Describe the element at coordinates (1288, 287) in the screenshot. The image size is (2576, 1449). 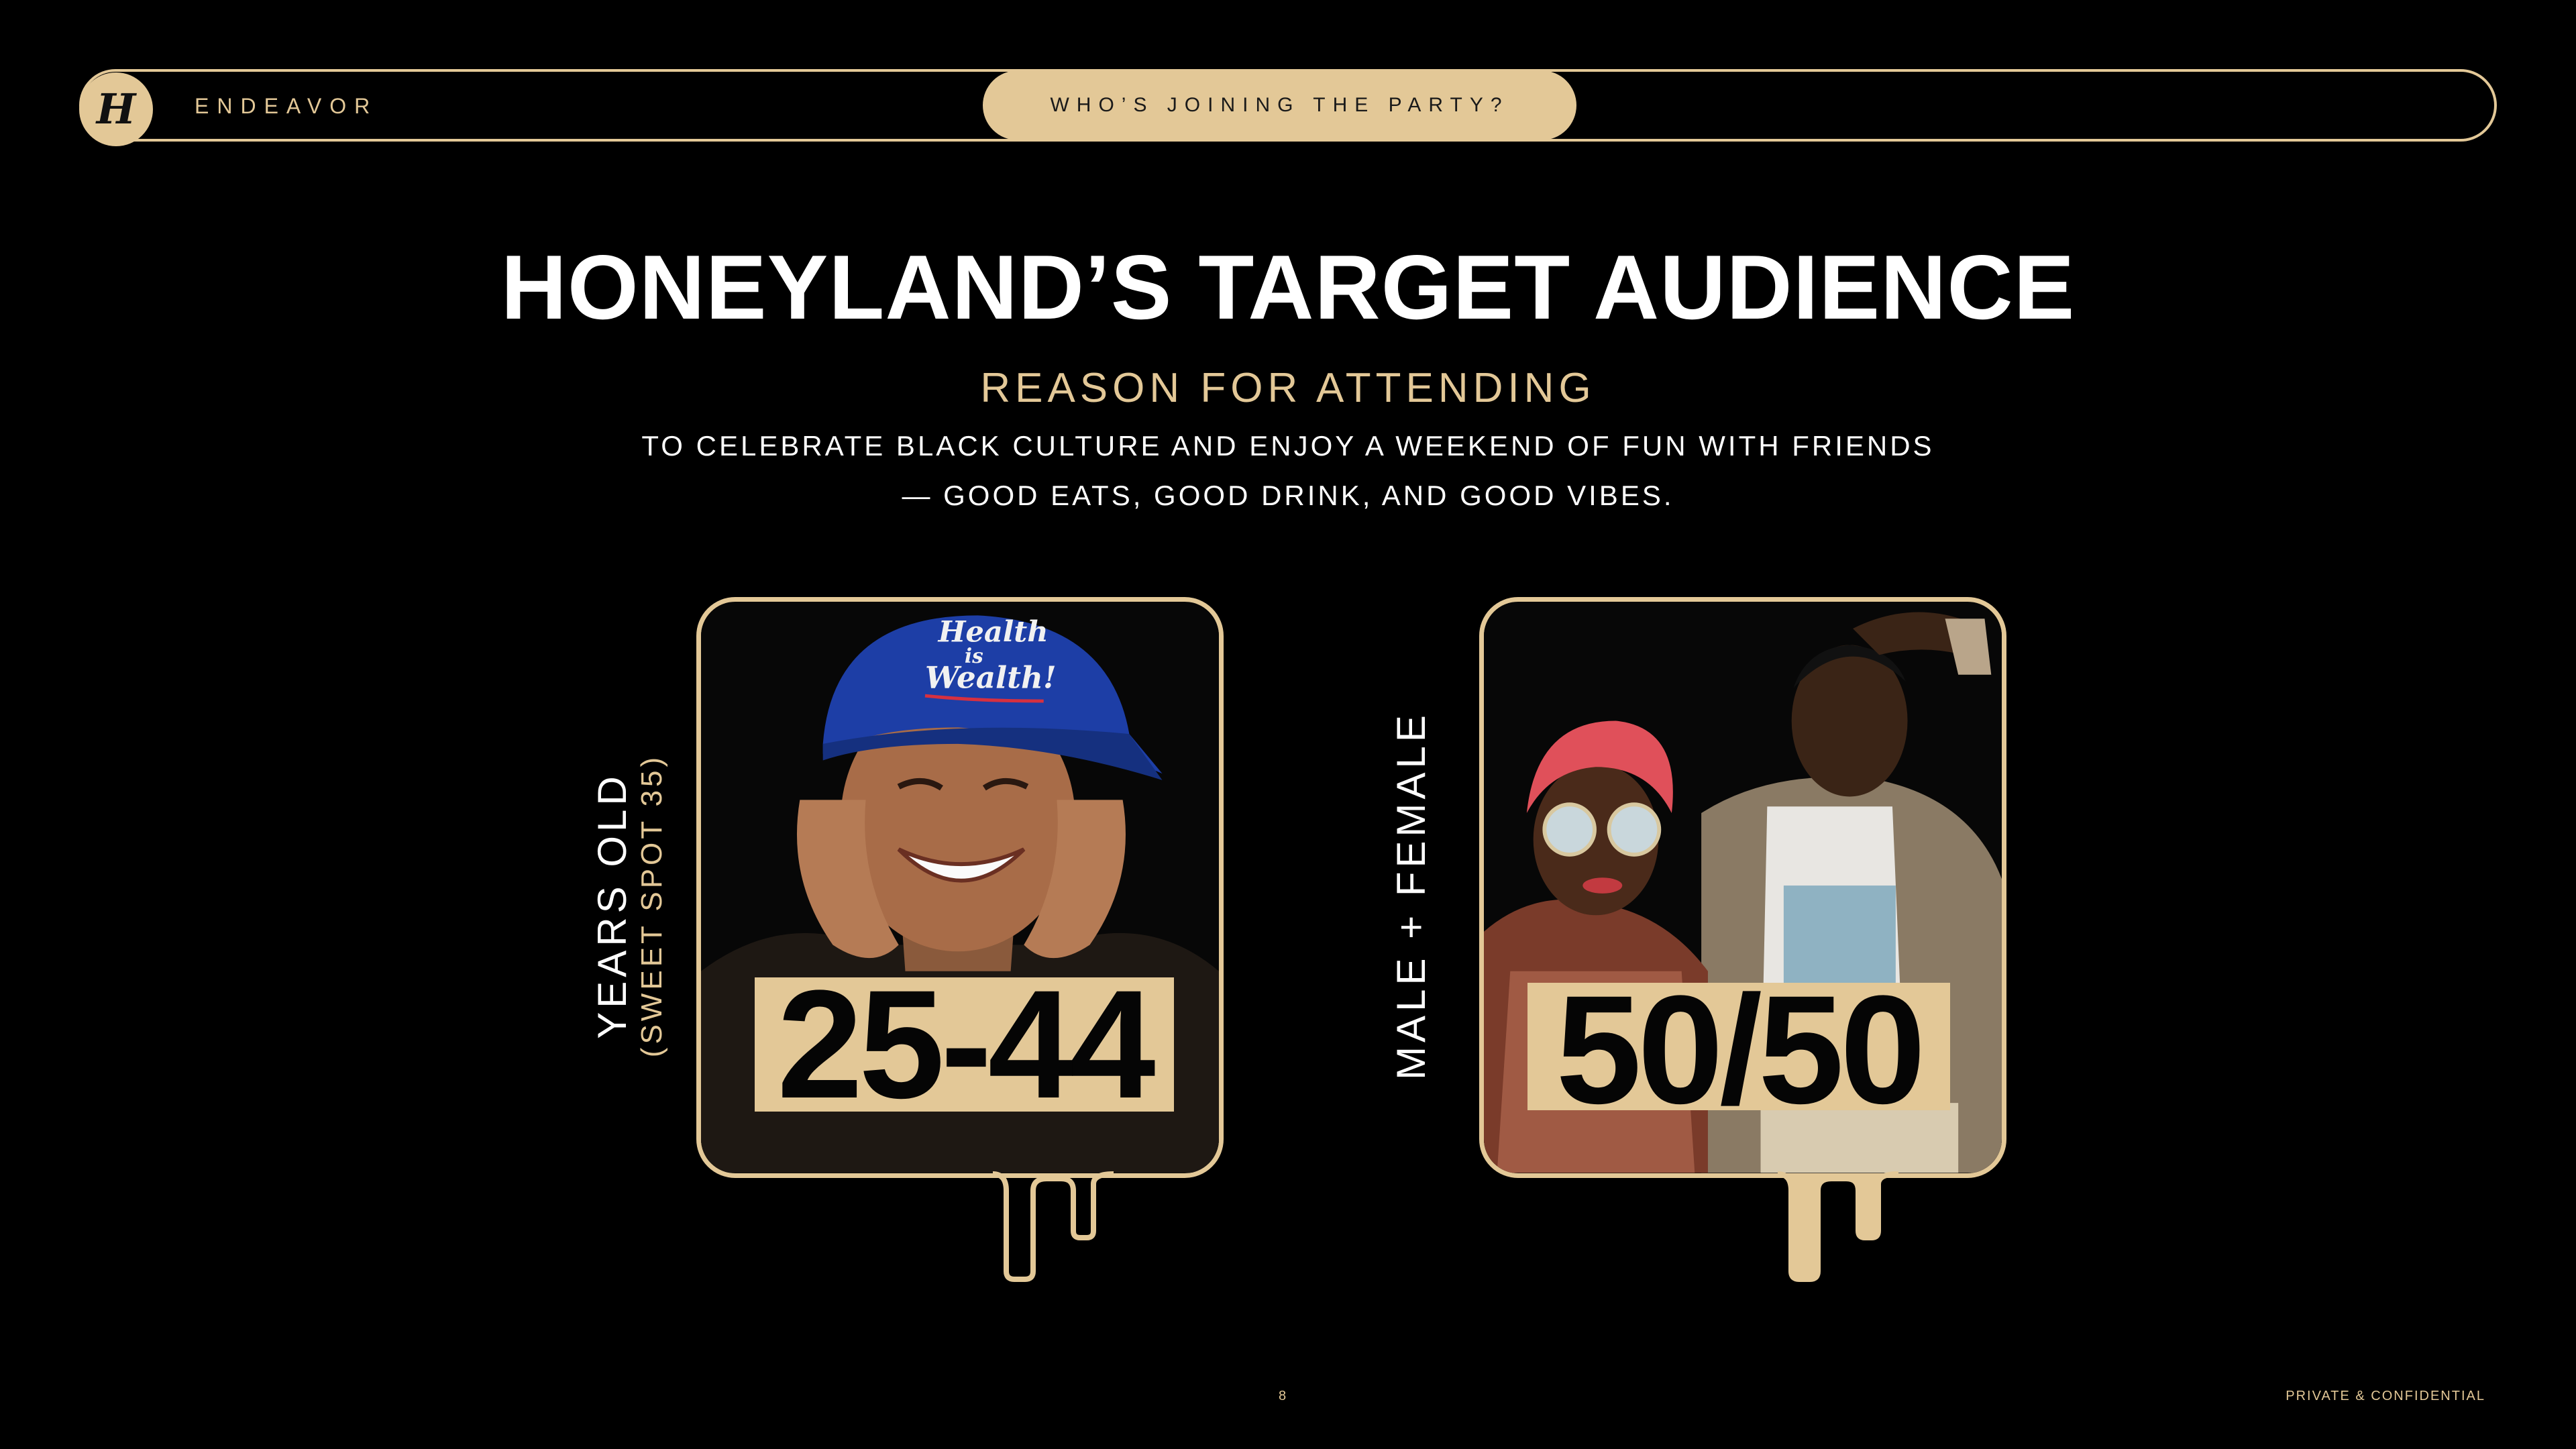
I see `page-title: HONEYLAND’S TARGET AUDIENCE` at that location.